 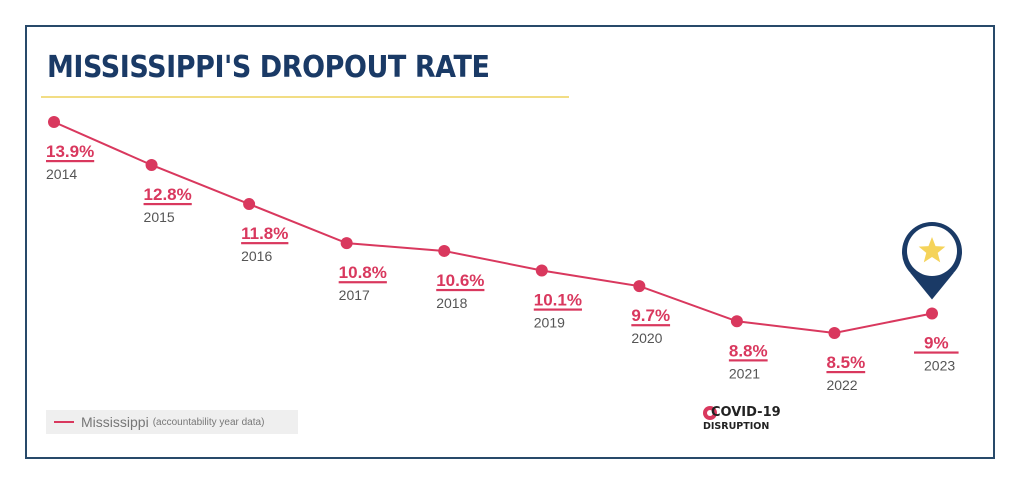 I want to click on year-label-2021: 2021, so click(x=744, y=373).